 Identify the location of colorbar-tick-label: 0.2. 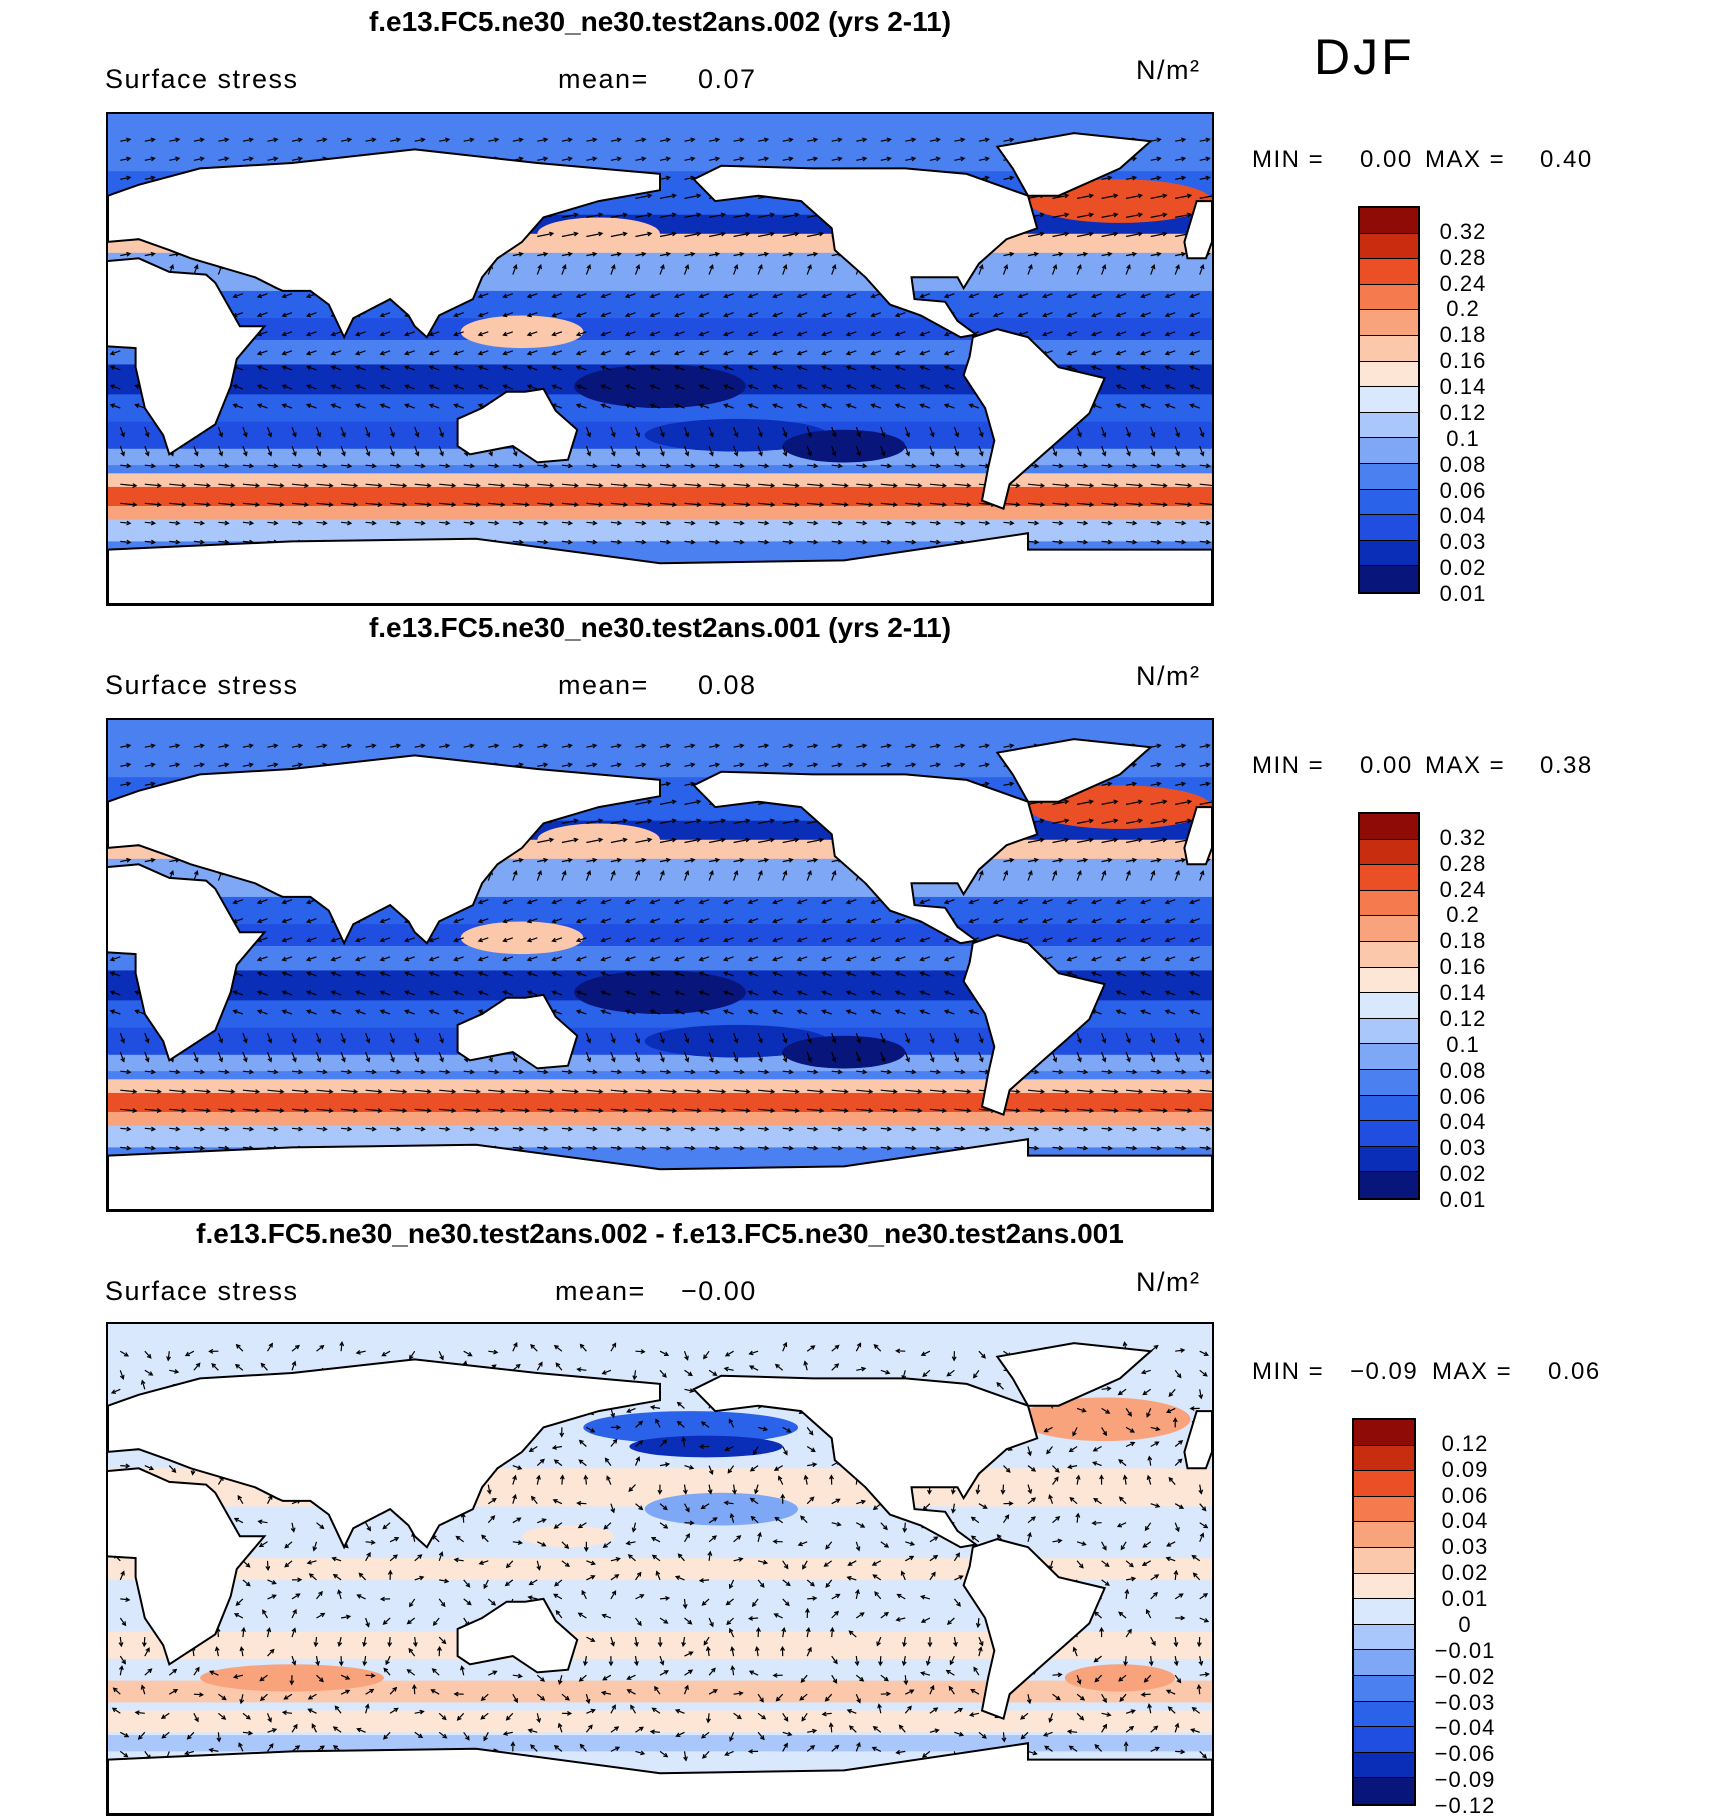
(1463, 915).